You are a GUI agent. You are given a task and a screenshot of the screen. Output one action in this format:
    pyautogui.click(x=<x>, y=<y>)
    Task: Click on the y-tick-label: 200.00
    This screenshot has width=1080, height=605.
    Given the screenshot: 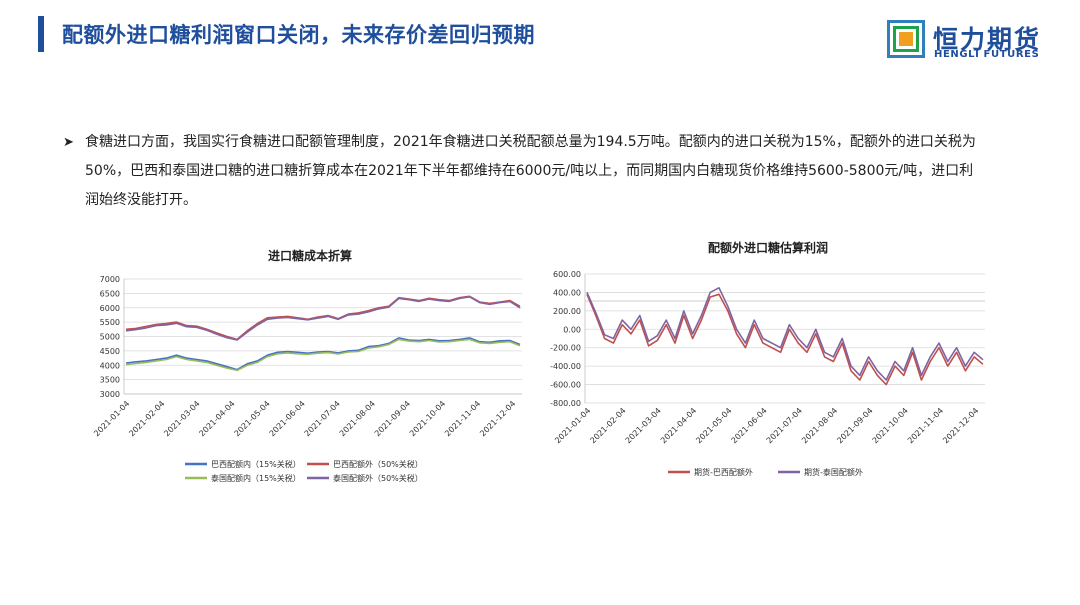 What is the action you would take?
    pyautogui.click(x=567, y=311)
    